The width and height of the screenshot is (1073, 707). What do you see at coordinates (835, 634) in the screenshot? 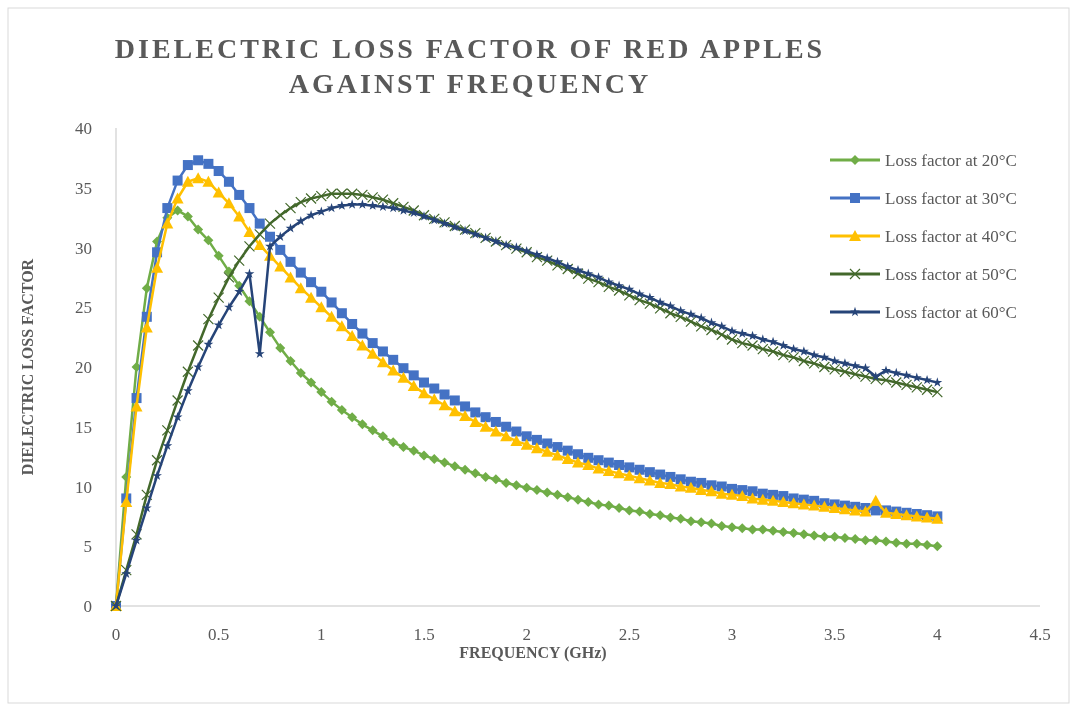
I see `x-tick-label: 3.5` at bounding box center [835, 634].